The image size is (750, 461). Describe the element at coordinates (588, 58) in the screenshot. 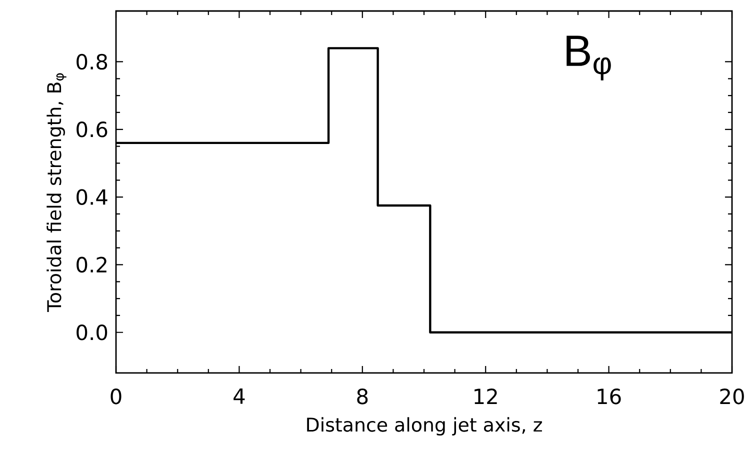

I see `annotation: B$_{φ}$` at that location.